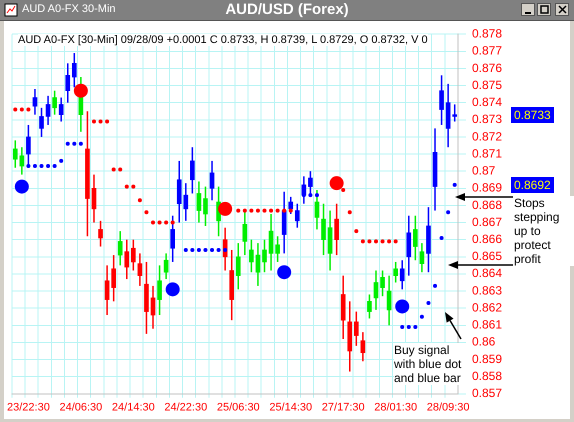 This screenshot has width=574, height=422. Describe the element at coordinates (487, 205) in the screenshot. I see `y-tick-label: 0.868` at that location.